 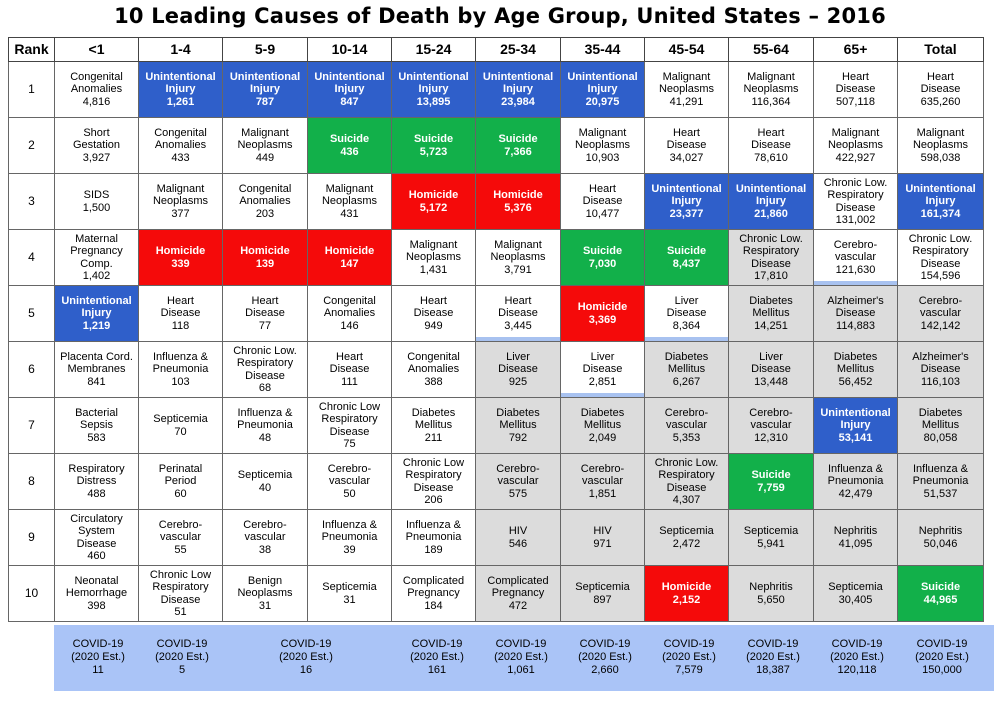 What do you see at coordinates (602, 543) in the screenshot?
I see `death-count: 971` at bounding box center [602, 543].